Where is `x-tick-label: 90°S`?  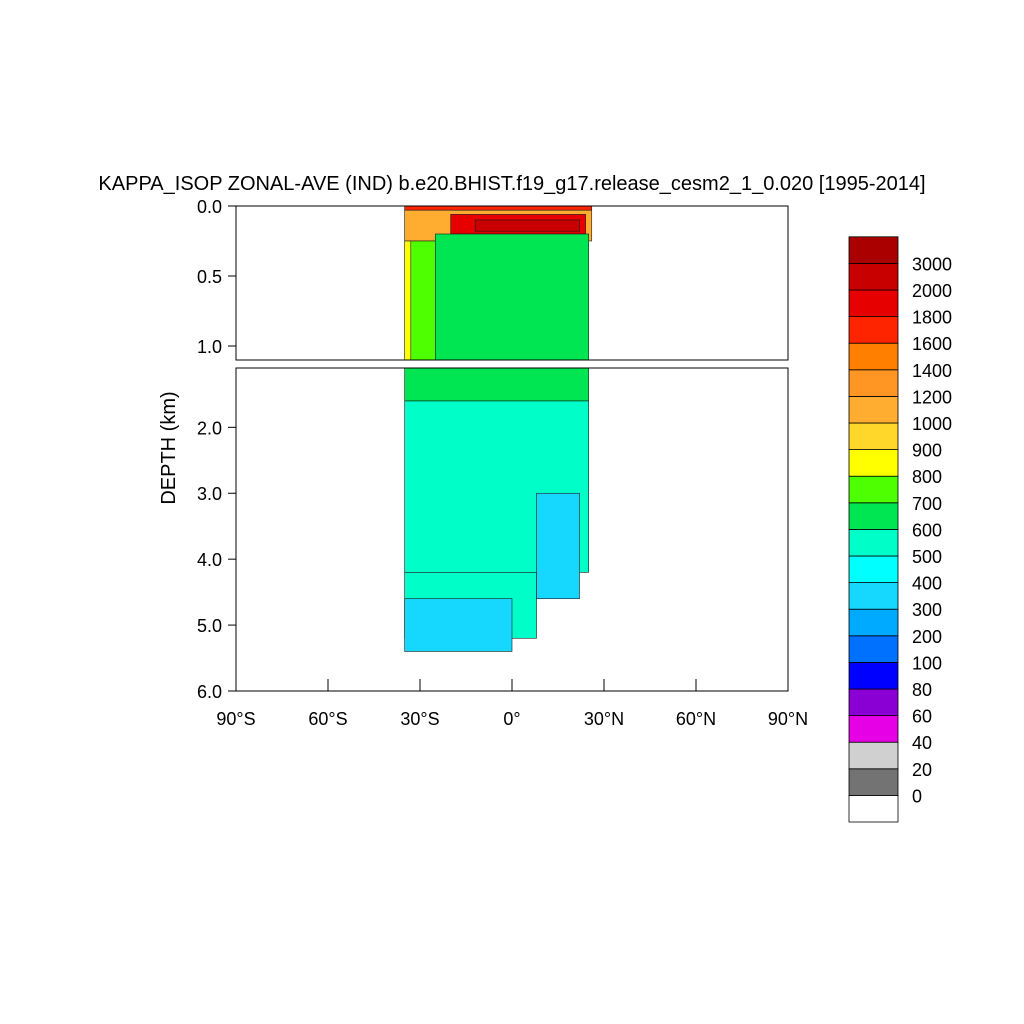 x-tick-label: 90°S is located at coordinates (235, 719).